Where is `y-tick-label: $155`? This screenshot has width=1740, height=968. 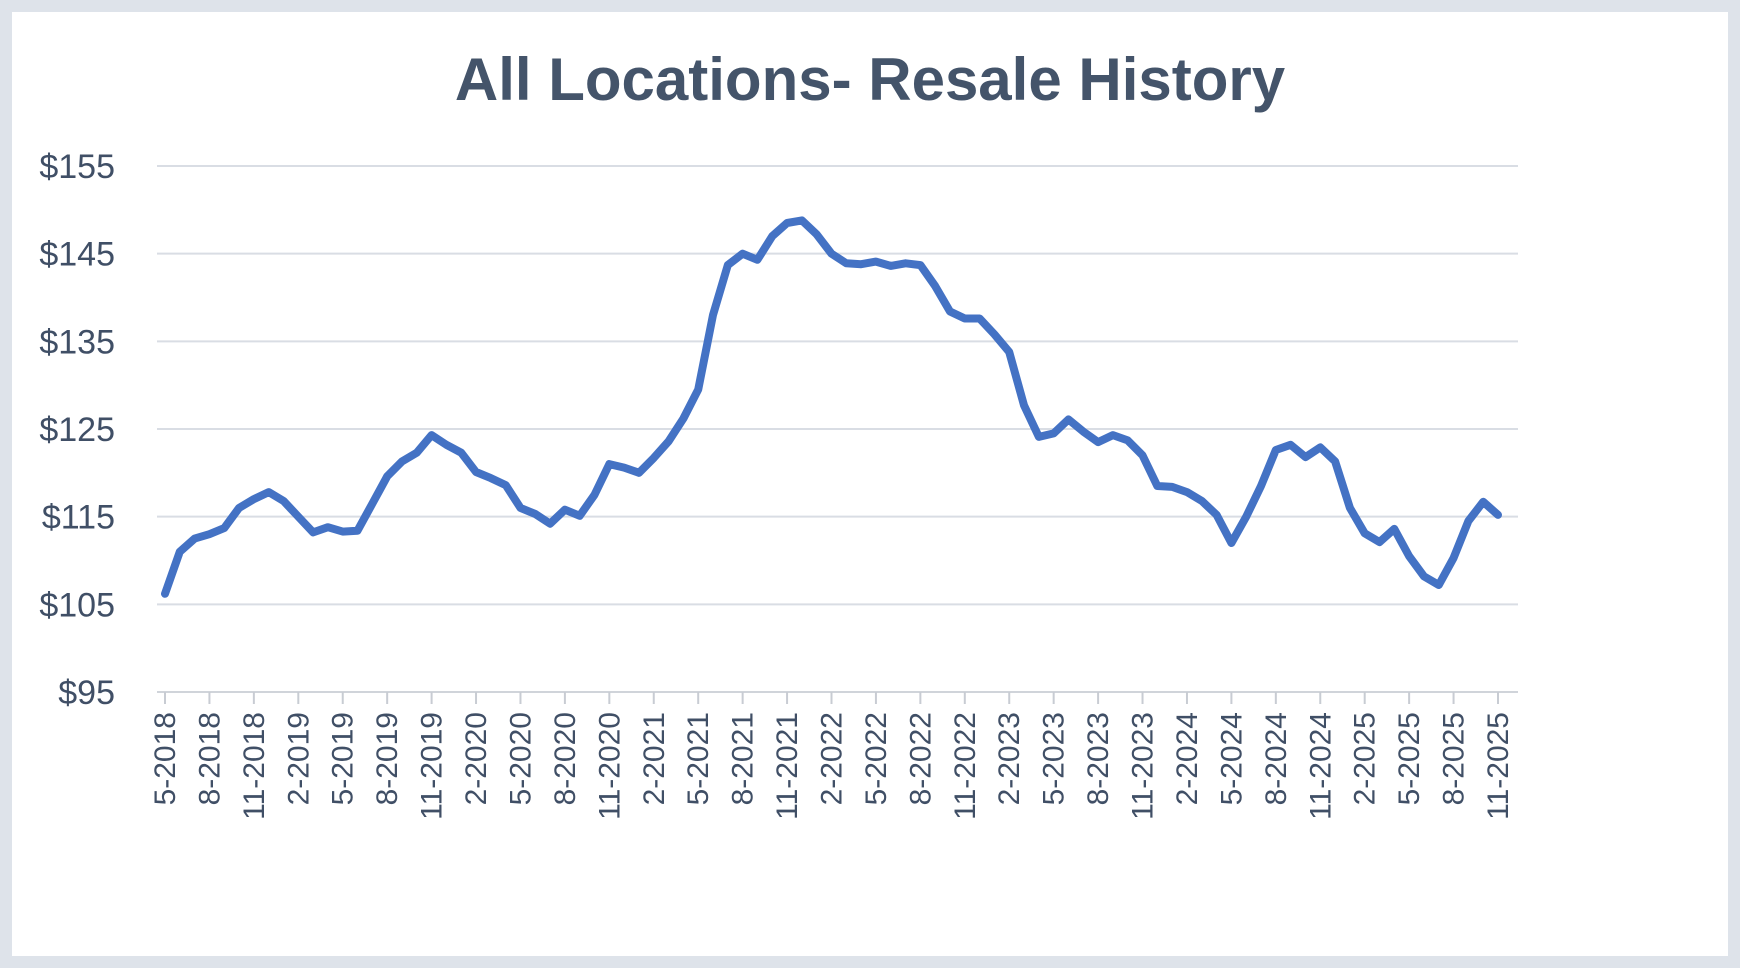
y-tick-label: $155 is located at coordinates (77, 167).